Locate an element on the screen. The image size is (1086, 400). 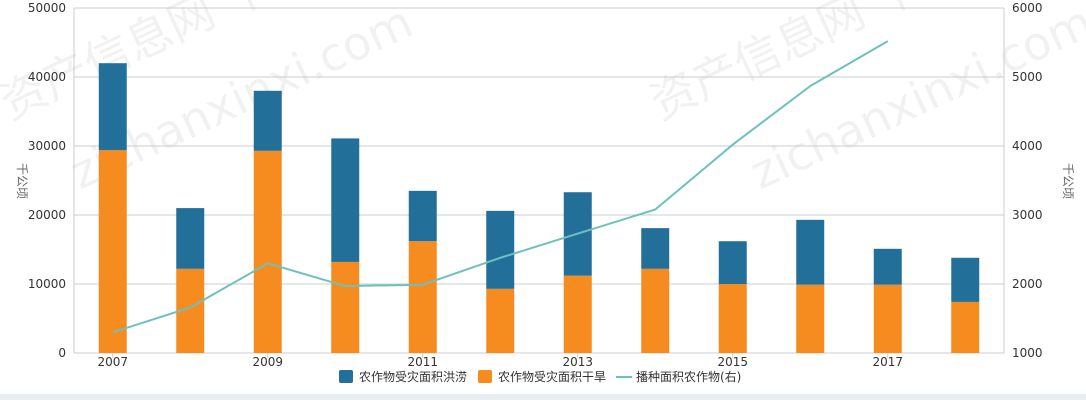
legend-swatch-flood is located at coordinates (346, 376).